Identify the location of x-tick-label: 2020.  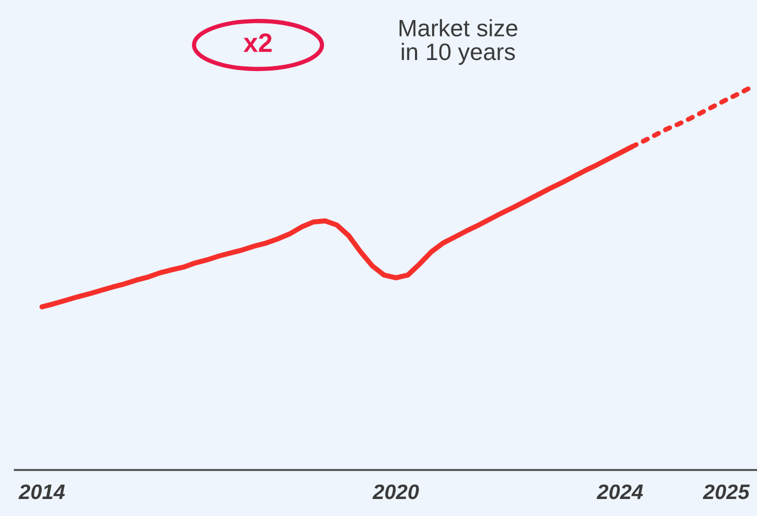
(395, 492).